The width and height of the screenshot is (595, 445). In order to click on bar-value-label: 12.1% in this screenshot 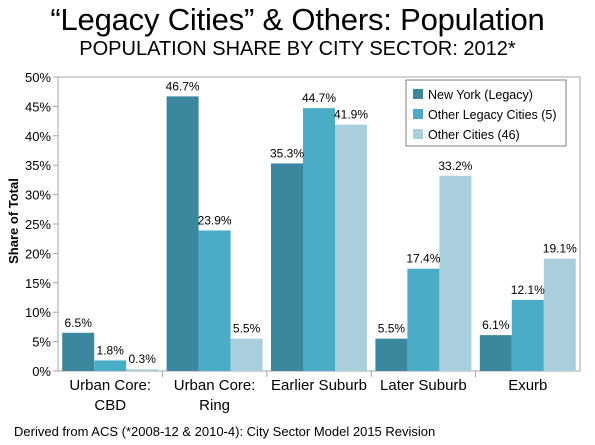, I will do `click(528, 290)`.